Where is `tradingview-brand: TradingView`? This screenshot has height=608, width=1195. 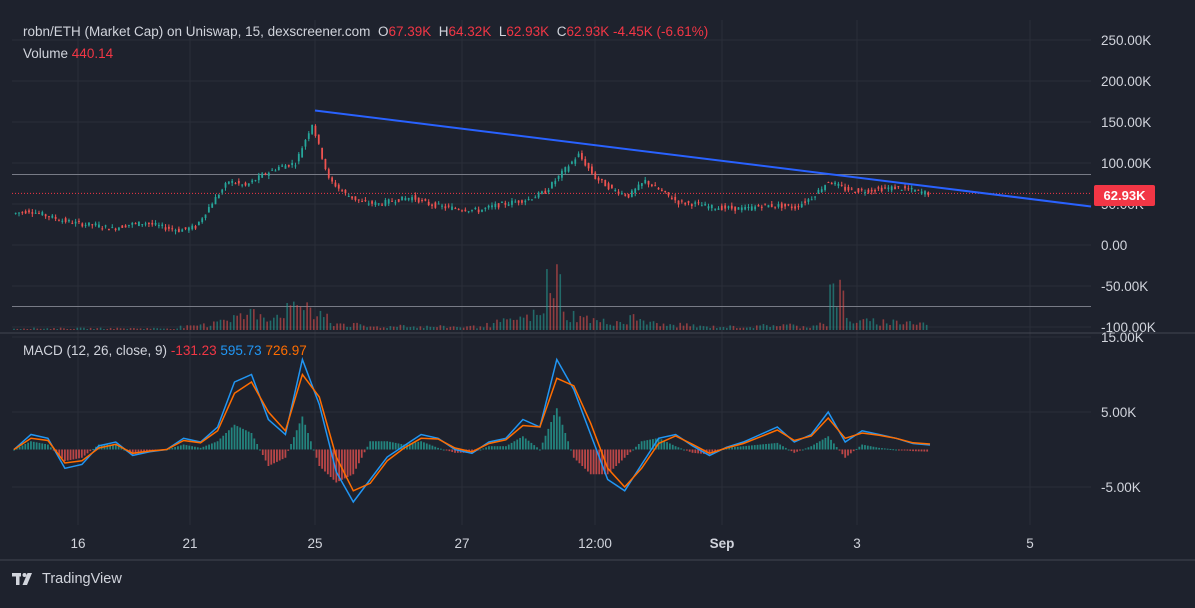
tradingview-brand: TradingView is located at coordinates (67, 579).